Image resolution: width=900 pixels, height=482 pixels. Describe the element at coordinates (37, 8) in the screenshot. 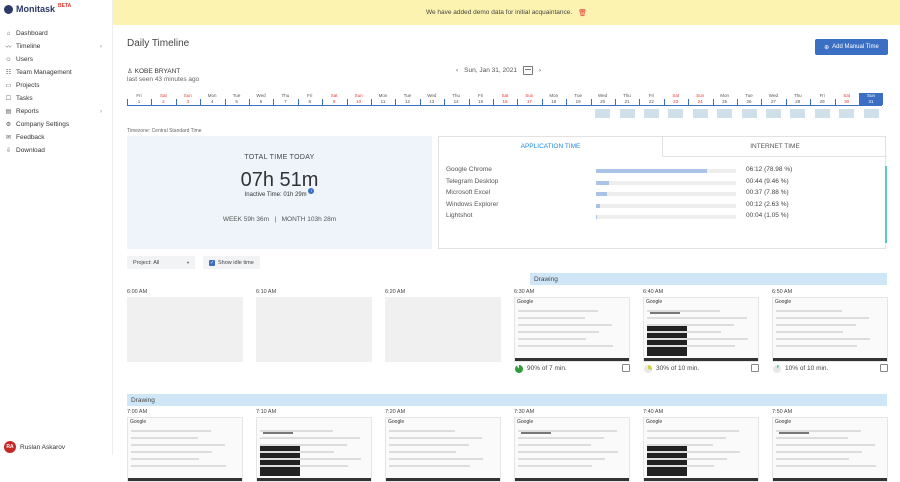

I see `app-logo: Monitask BETA` at that location.